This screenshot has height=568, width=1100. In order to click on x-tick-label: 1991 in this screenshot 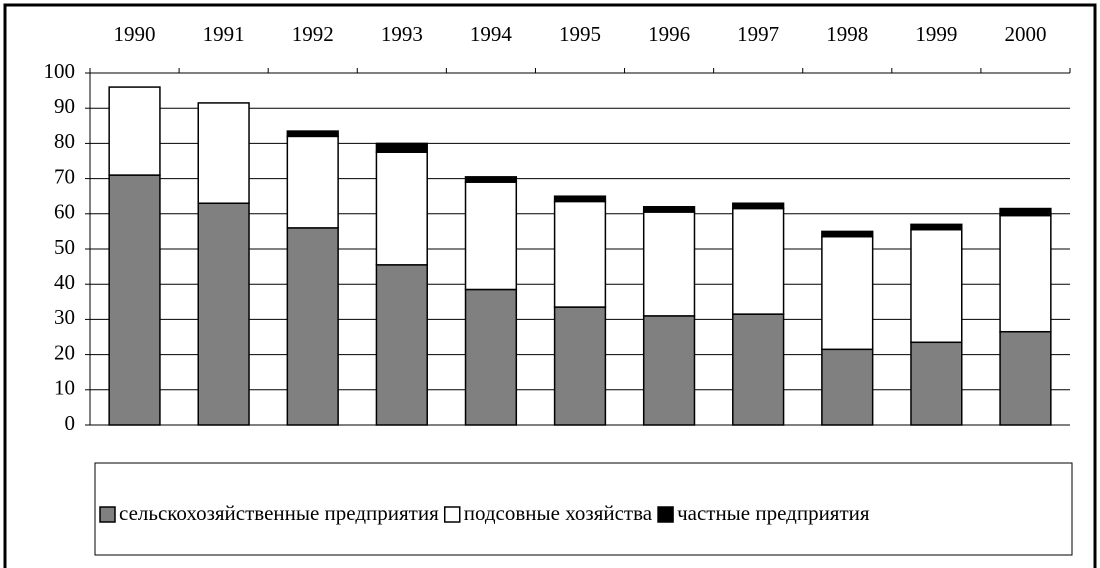, I will do `click(224, 34)`.